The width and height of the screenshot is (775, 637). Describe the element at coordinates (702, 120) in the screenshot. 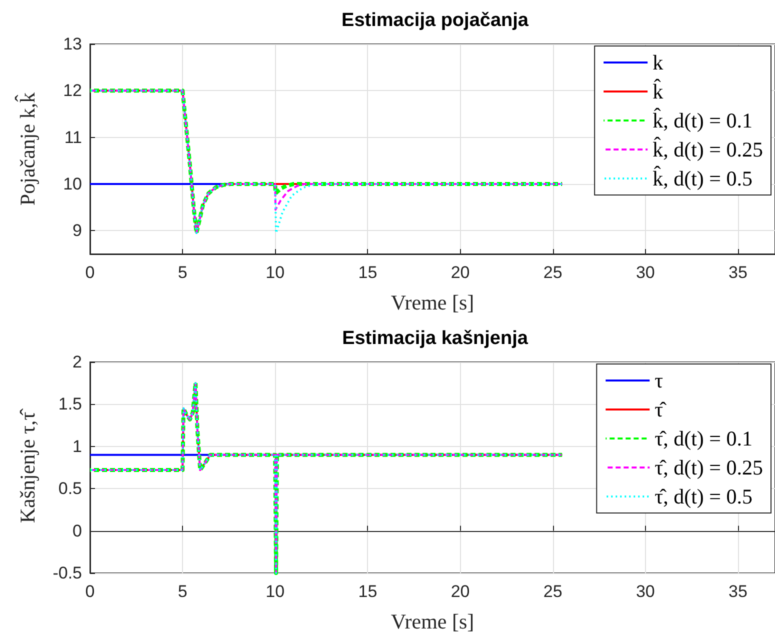

I see `legend-label: k̂, d(t) = 0.1` at that location.